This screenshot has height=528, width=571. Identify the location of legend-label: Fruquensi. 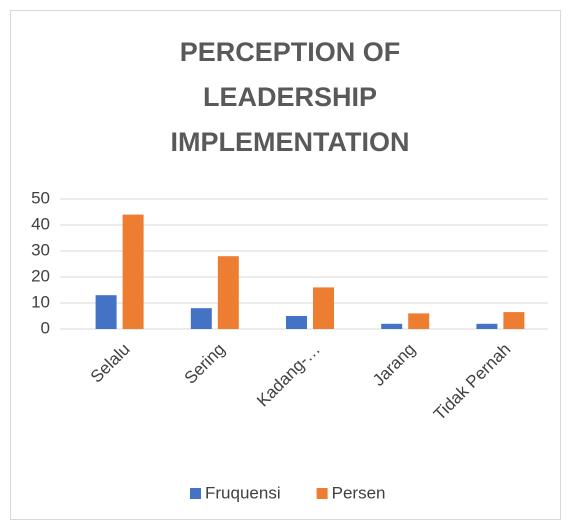
(243, 492).